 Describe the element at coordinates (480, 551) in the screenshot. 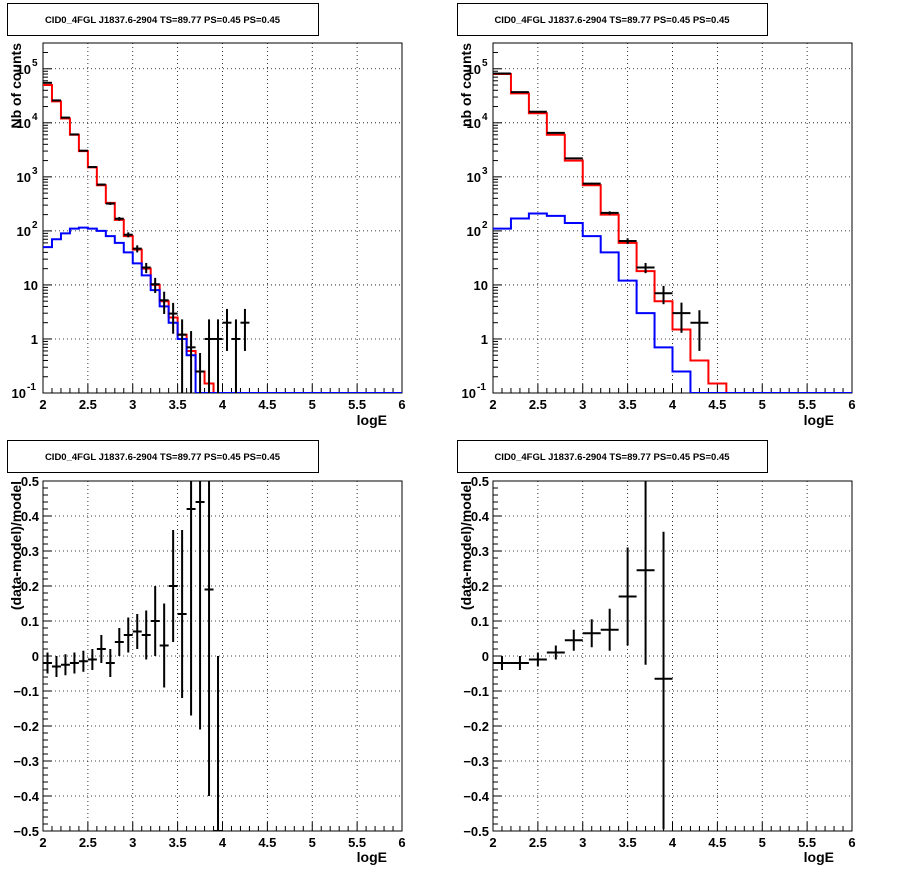

I see `y-tick-label: 0.3` at that location.